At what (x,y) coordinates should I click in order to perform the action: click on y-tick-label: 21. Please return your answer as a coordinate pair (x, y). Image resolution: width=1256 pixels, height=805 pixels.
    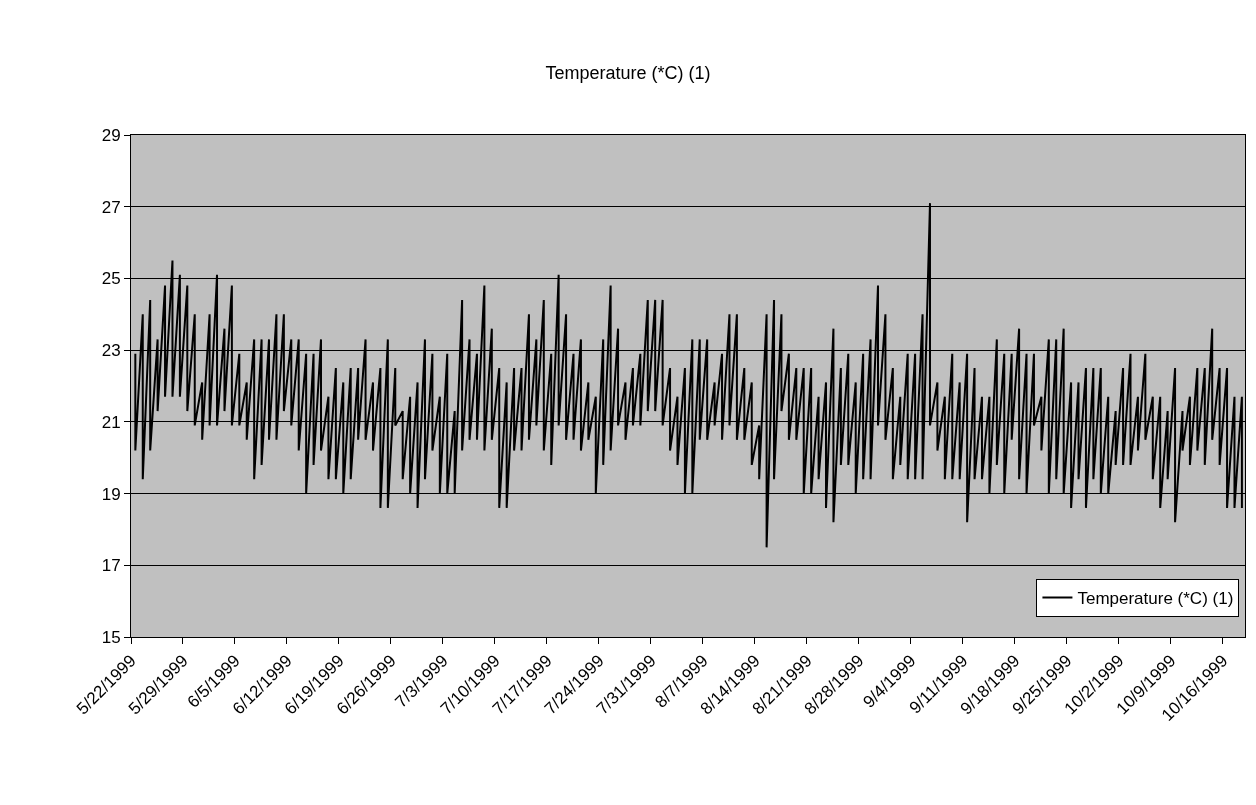
    Looking at the image, I should click on (111, 422).